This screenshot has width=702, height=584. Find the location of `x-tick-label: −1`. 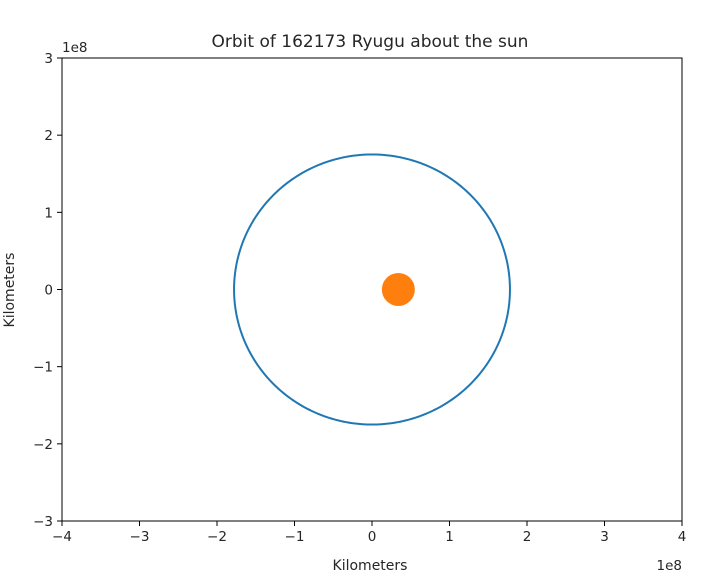

x-tick-label: −1 is located at coordinates (295, 537).